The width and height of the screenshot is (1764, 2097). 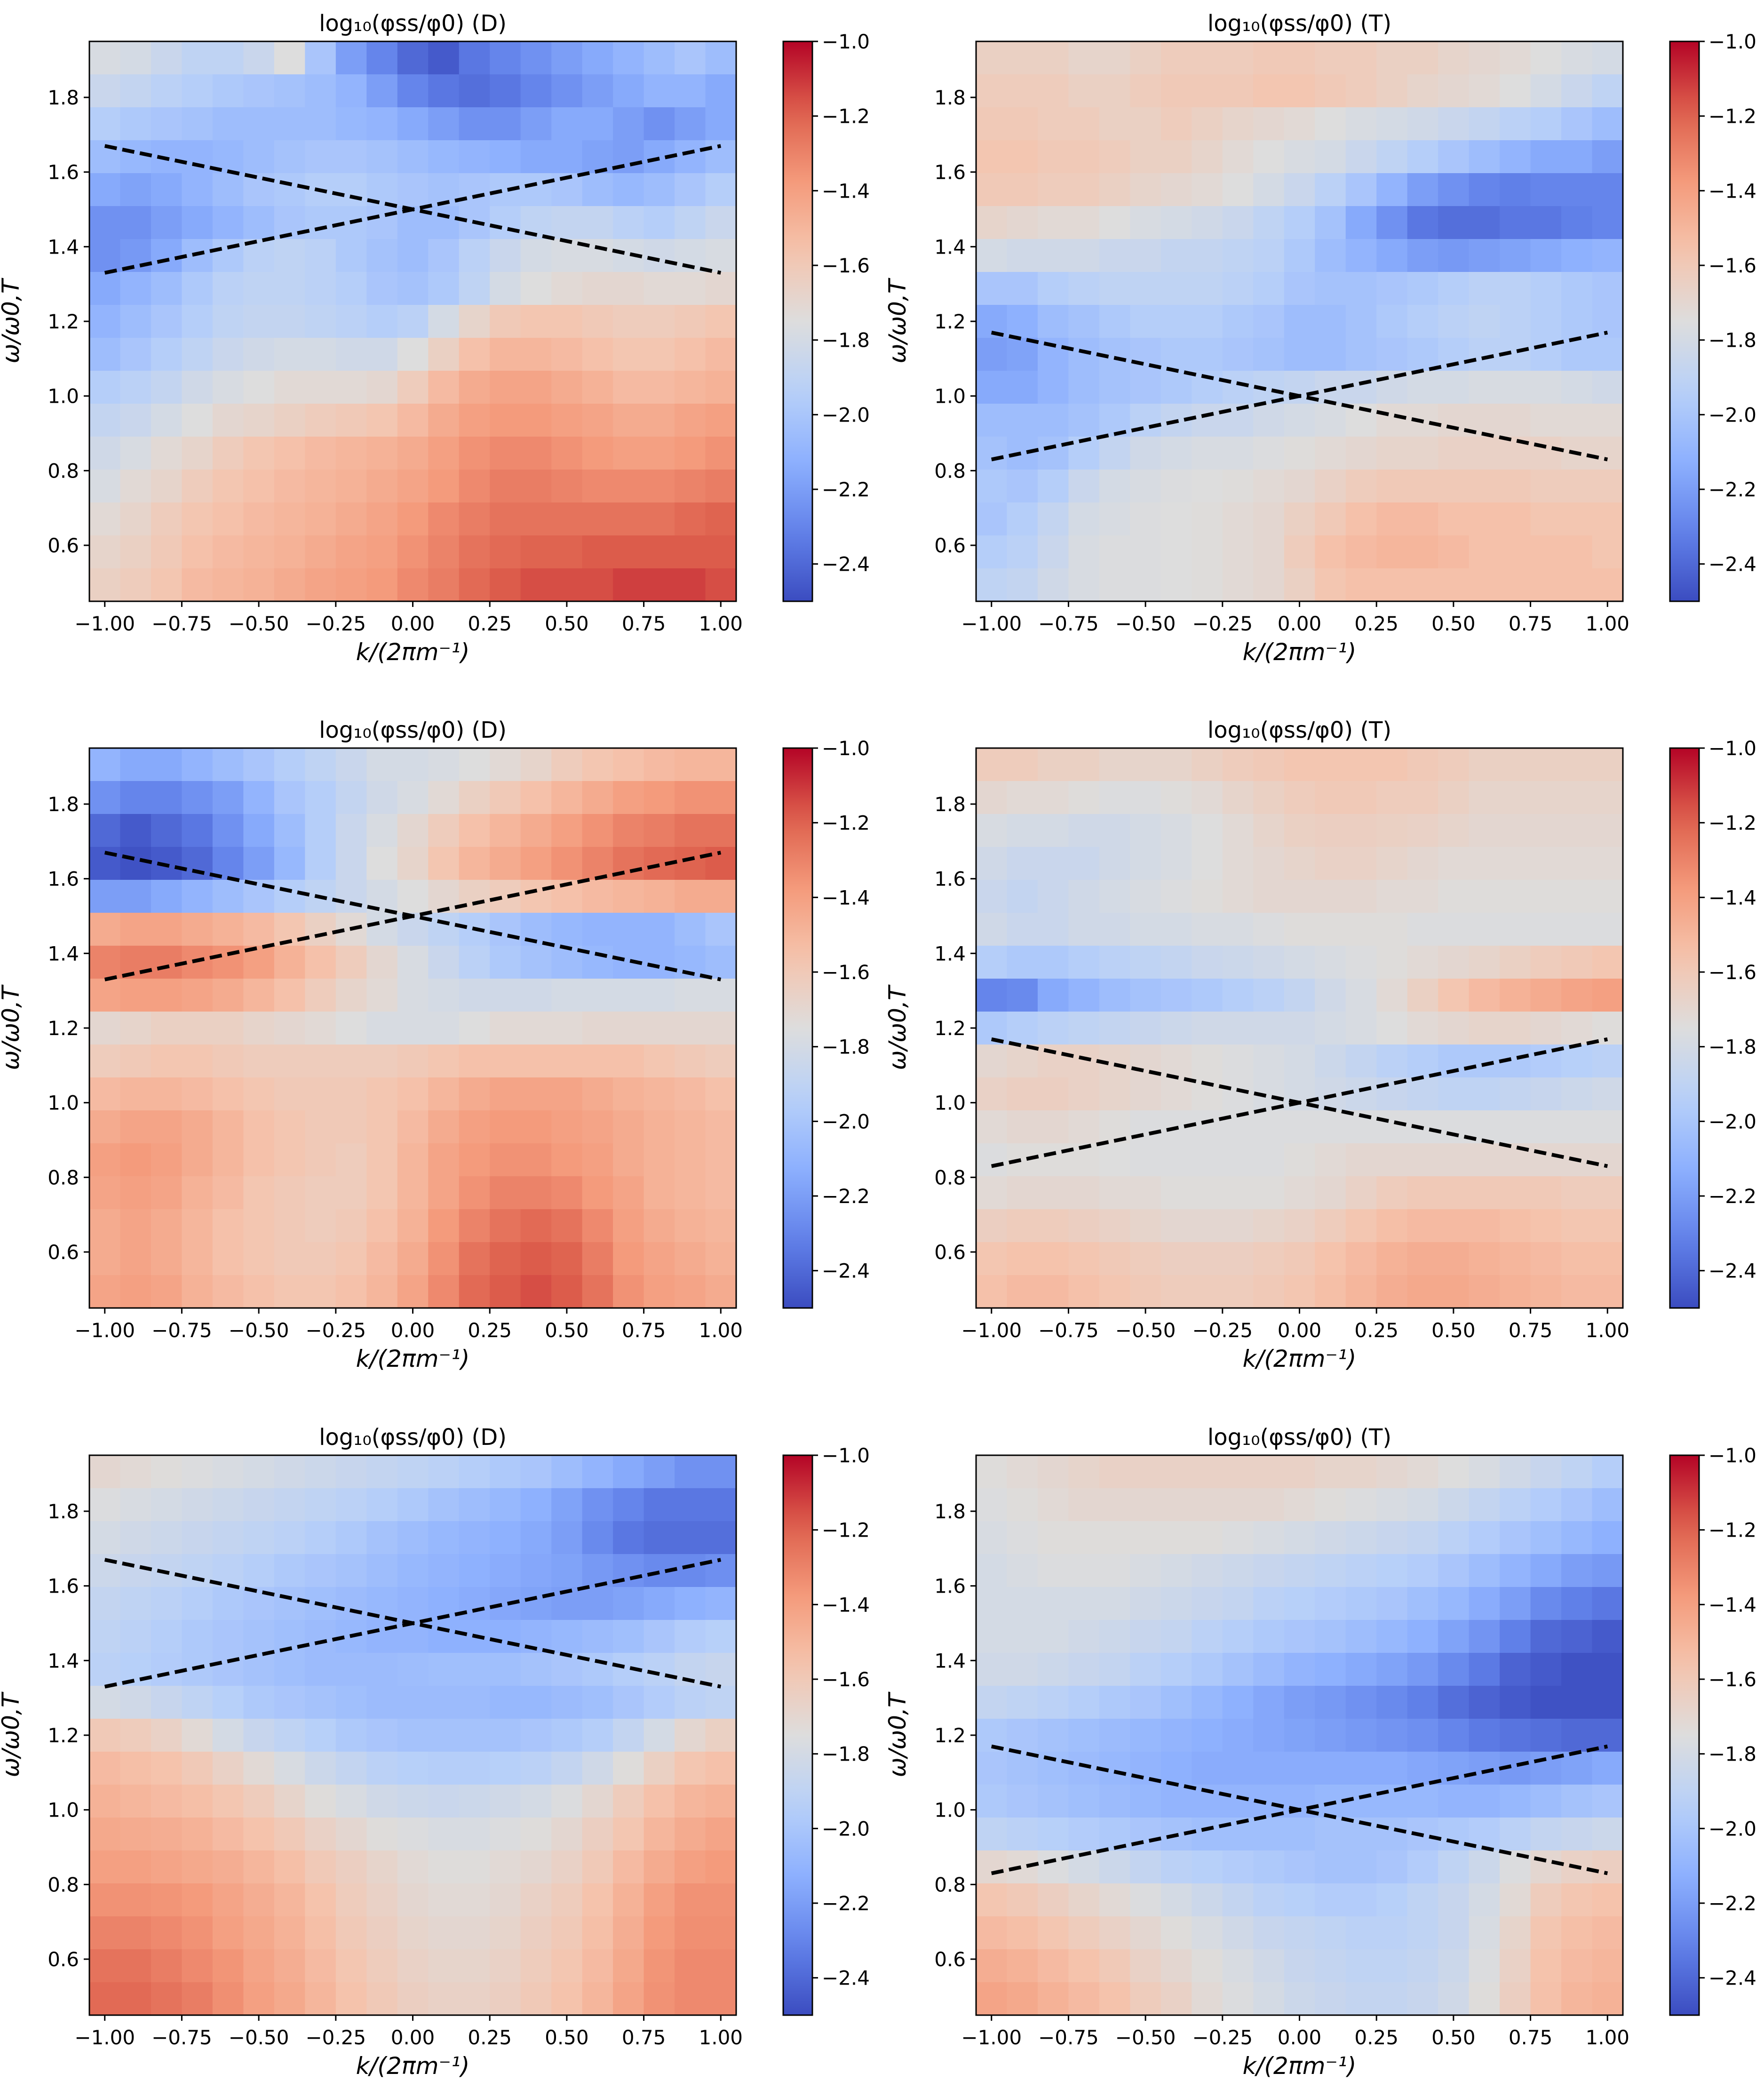 What do you see at coordinates (413, 652) in the screenshot?
I see `x-axis-label: k/(2πm⁻¹)` at bounding box center [413, 652].